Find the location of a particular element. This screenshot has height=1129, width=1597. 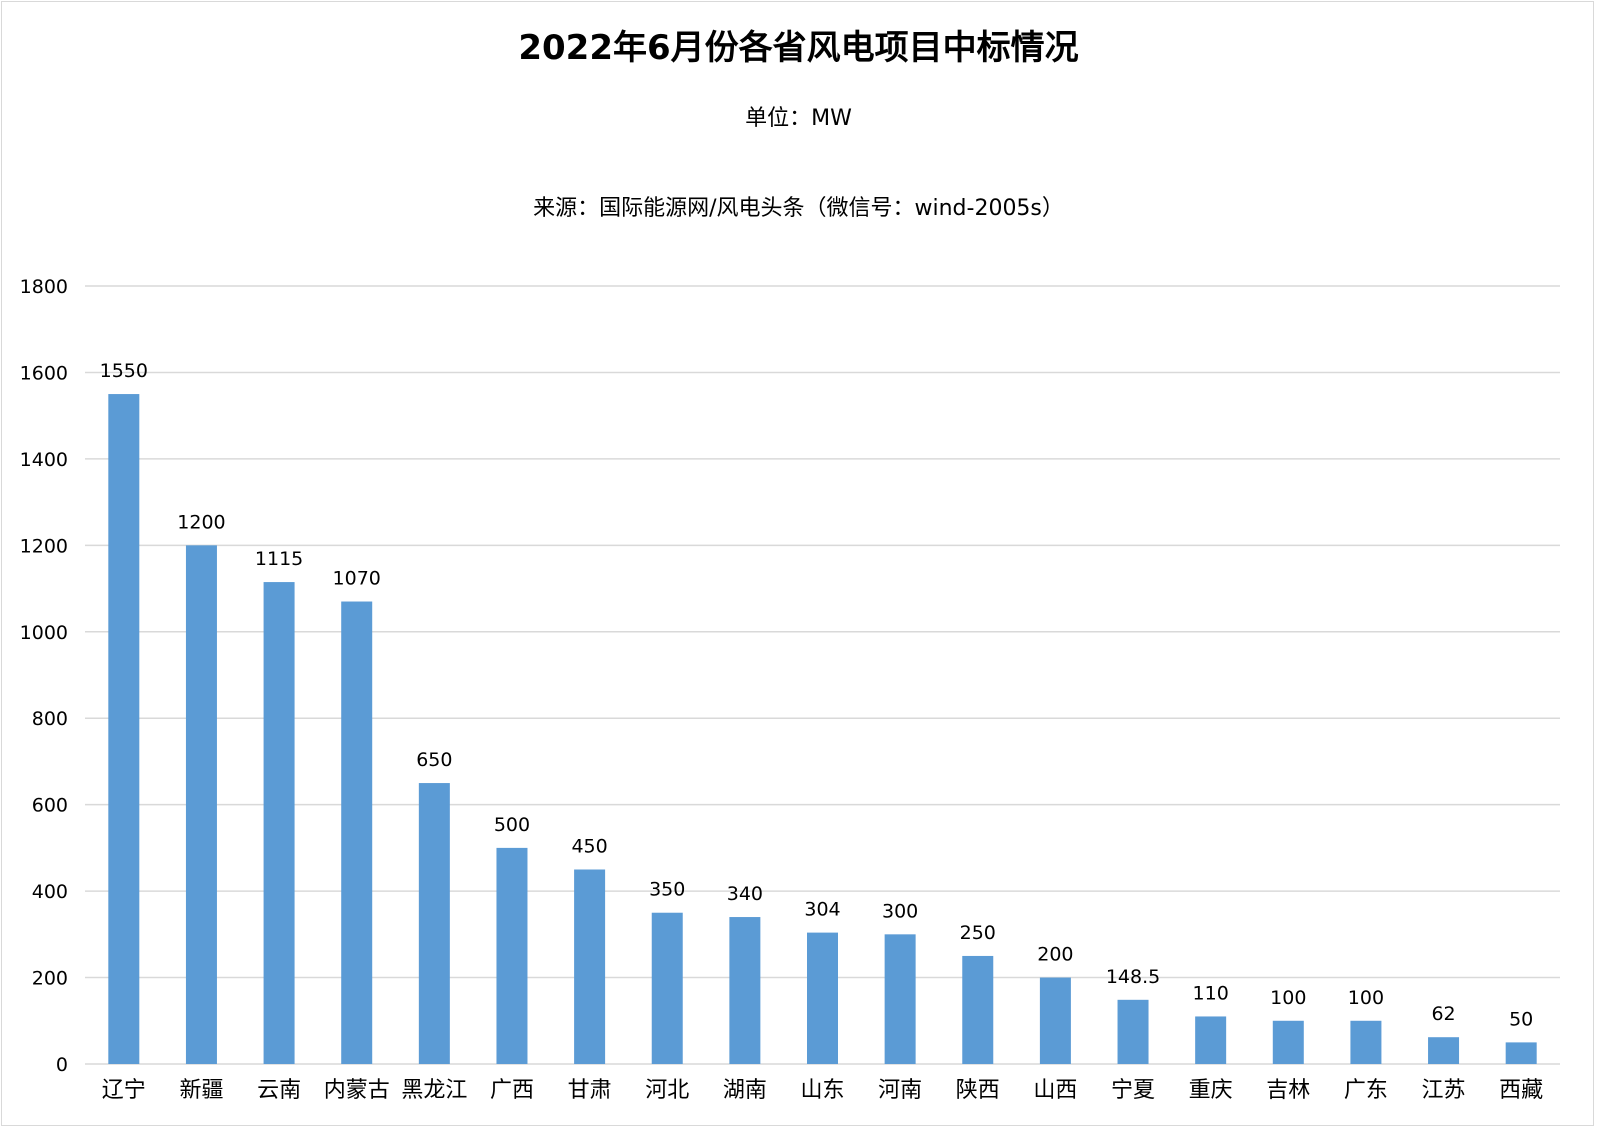

y-tick-label: 400 is located at coordinates (50, 892).